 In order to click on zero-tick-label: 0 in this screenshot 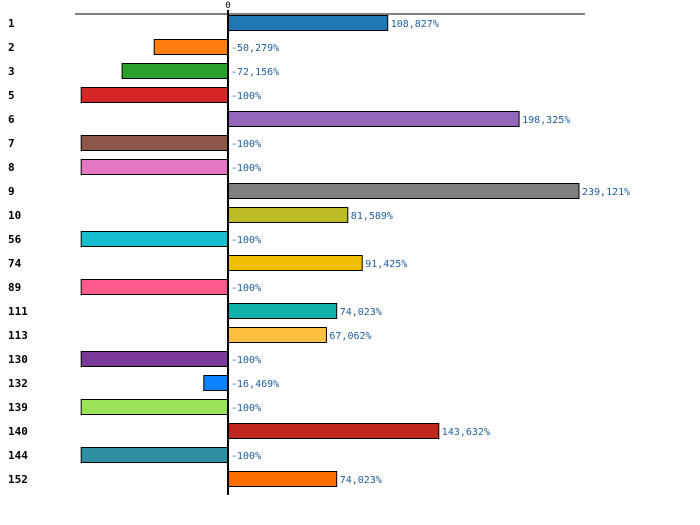, I will do `click(227, 6)`.